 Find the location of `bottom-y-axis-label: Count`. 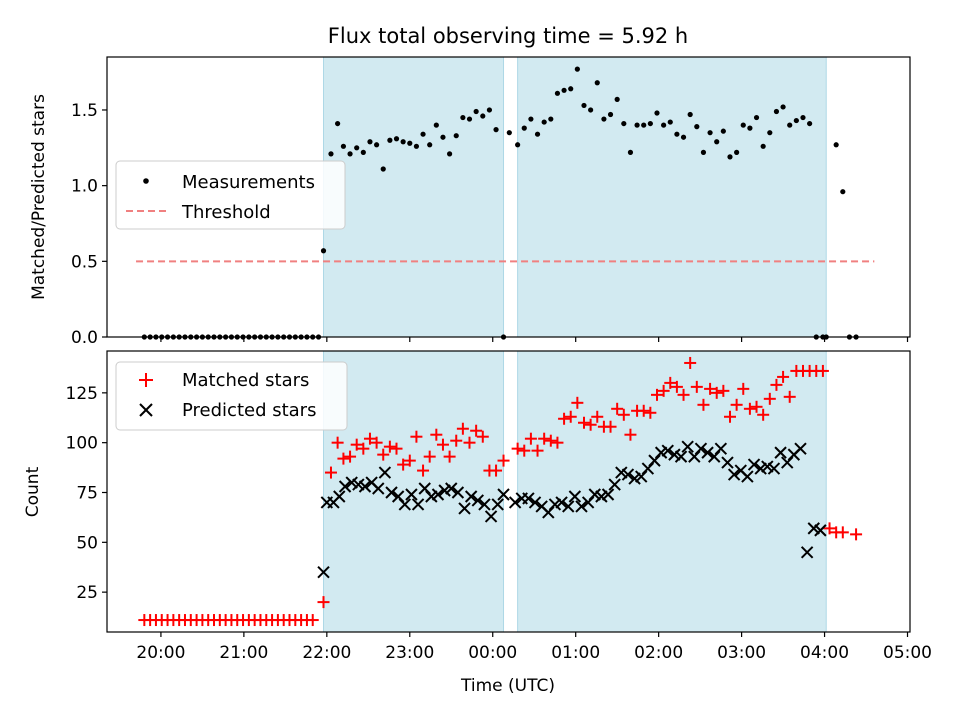

bottom-y-axis-label: Count is located at coordinates (33, 491).